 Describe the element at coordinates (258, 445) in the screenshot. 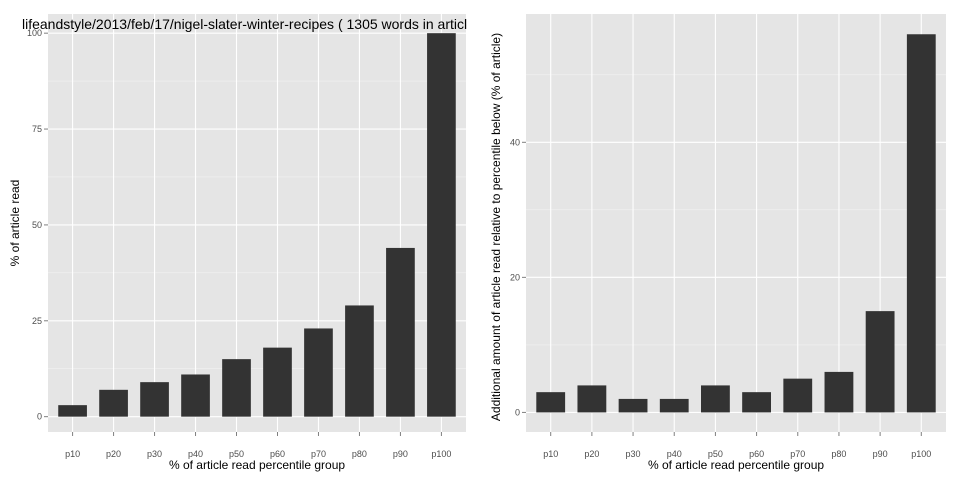

I see `left-x-axis-ticks: p10 p20 p30 p40 p50 p60 p70 p80 p90 p100` at that location.